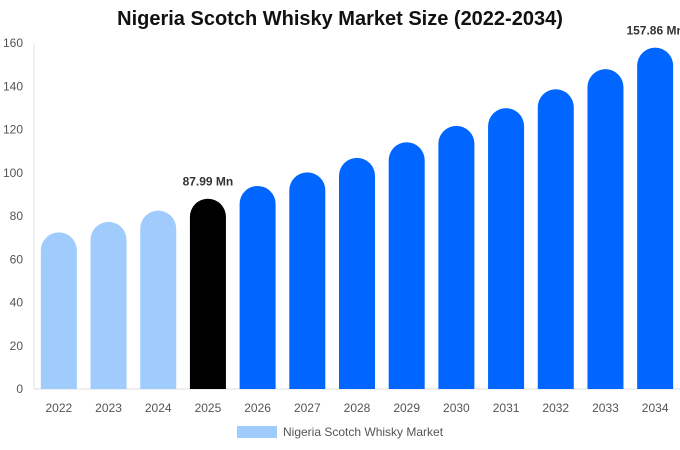  I want to click on y-tick-label: 140, so click(13, 86).